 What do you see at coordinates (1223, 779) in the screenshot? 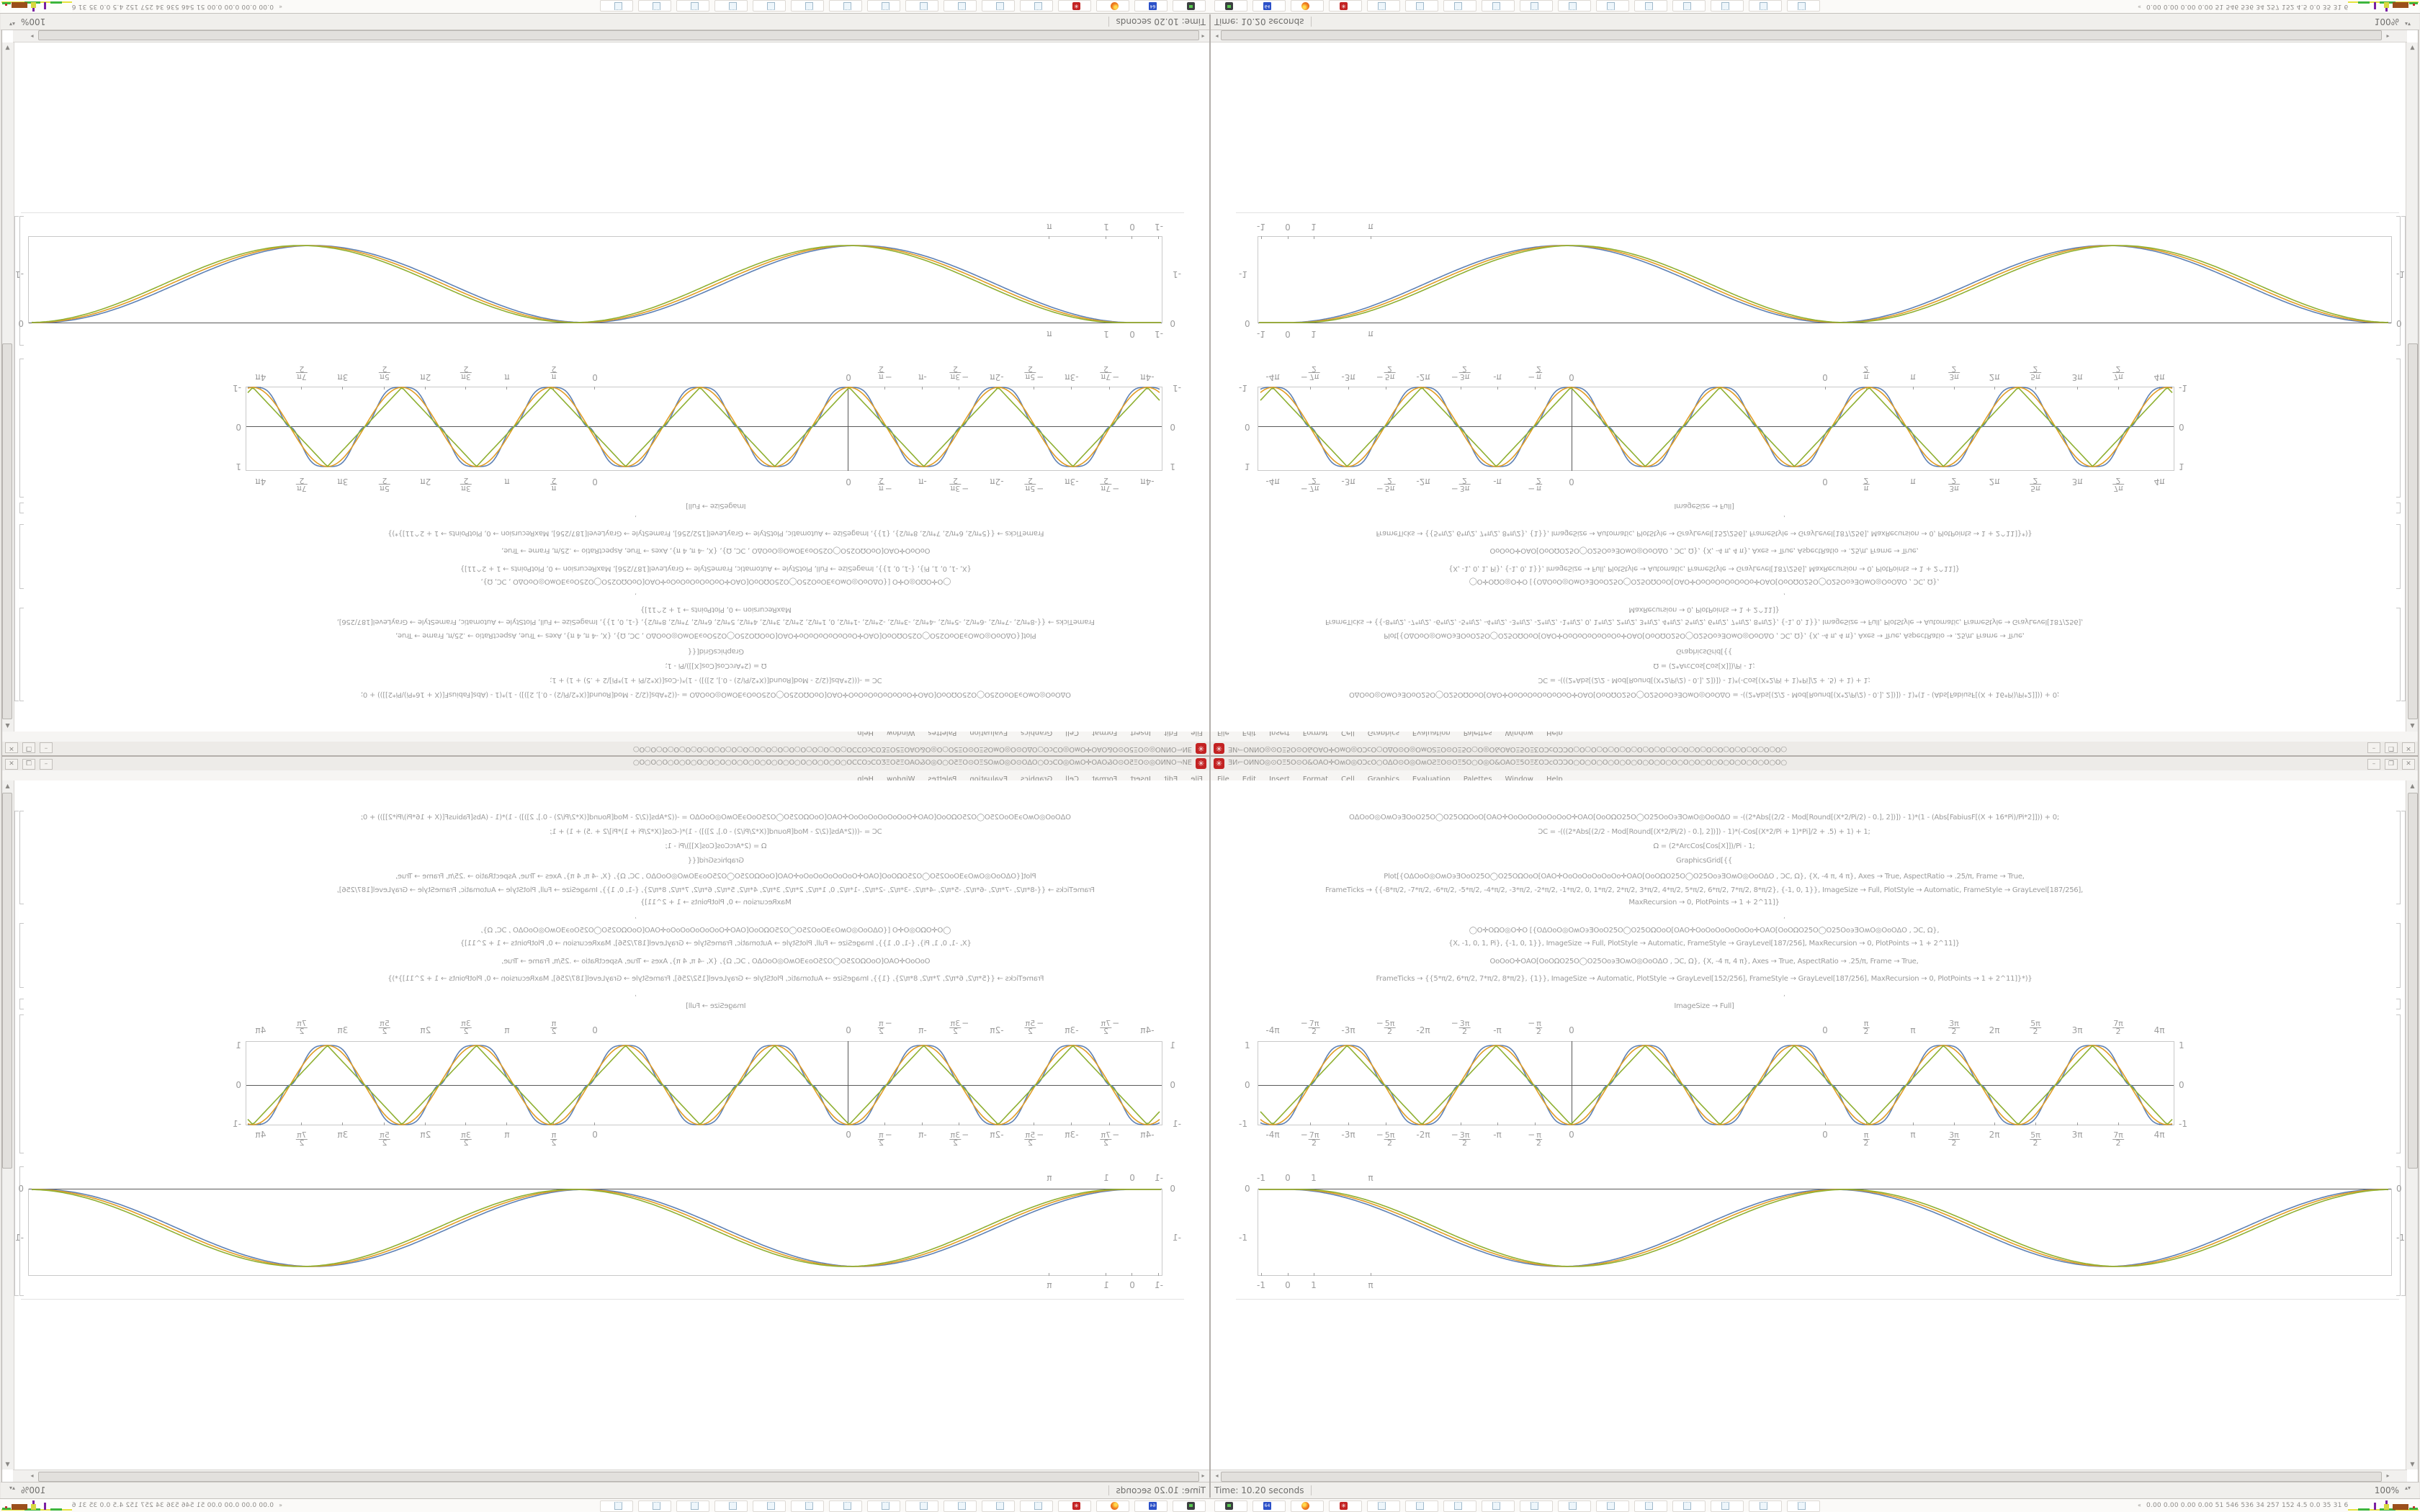
I see `menu-file: File` at bounding box center [1223, 779].